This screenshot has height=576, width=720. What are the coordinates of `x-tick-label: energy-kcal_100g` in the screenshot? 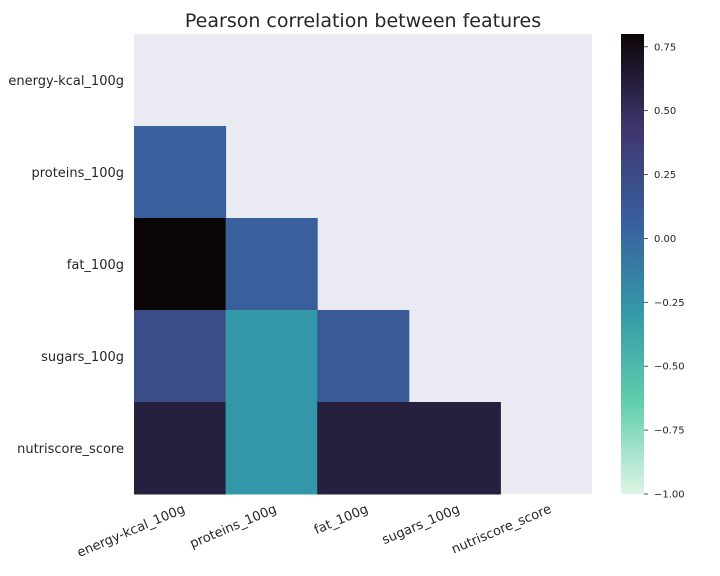 It's located at (131, 531).